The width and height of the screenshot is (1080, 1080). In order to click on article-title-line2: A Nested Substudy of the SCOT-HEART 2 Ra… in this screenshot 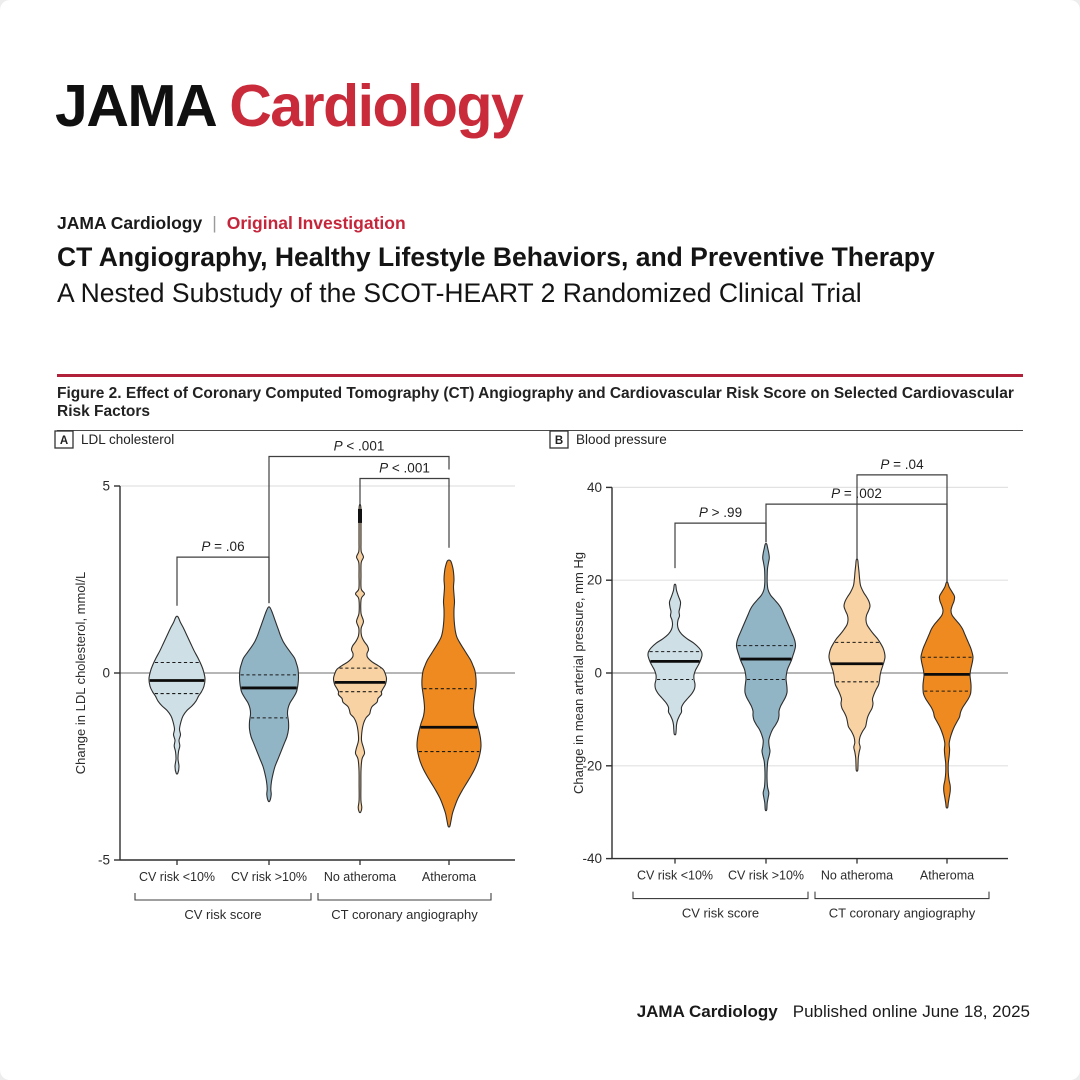, I will do `click(459, 292)`.